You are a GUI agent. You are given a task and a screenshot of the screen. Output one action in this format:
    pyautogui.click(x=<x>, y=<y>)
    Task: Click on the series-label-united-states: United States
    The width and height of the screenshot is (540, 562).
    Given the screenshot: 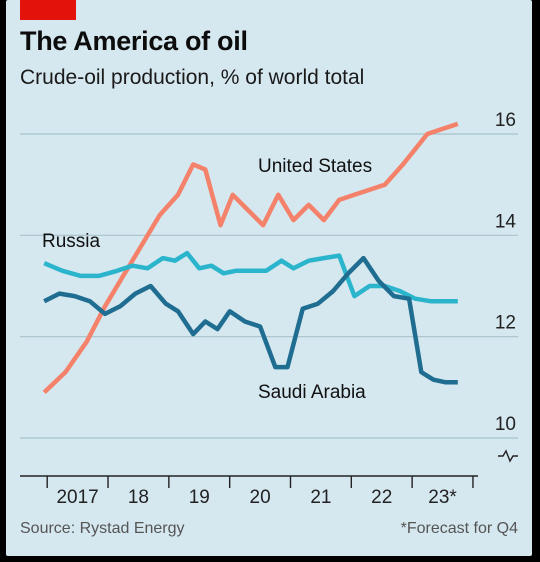 What is the action you would take?
    pyautogui.click(x=315, y=166)
    